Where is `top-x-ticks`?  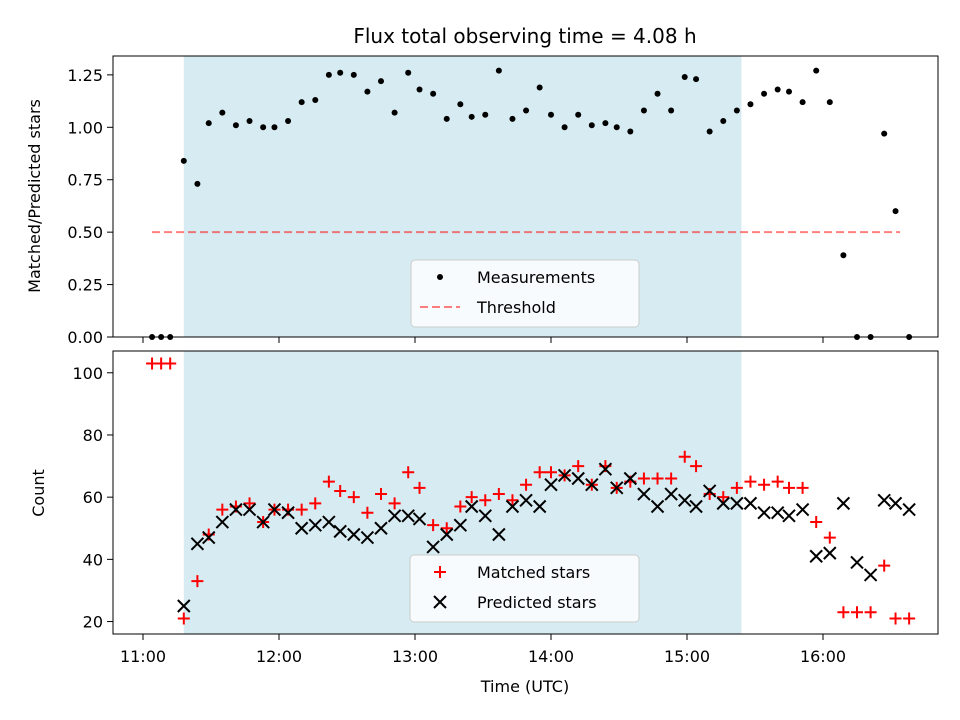
top-x-ticks is located at coordinates (483, 340).